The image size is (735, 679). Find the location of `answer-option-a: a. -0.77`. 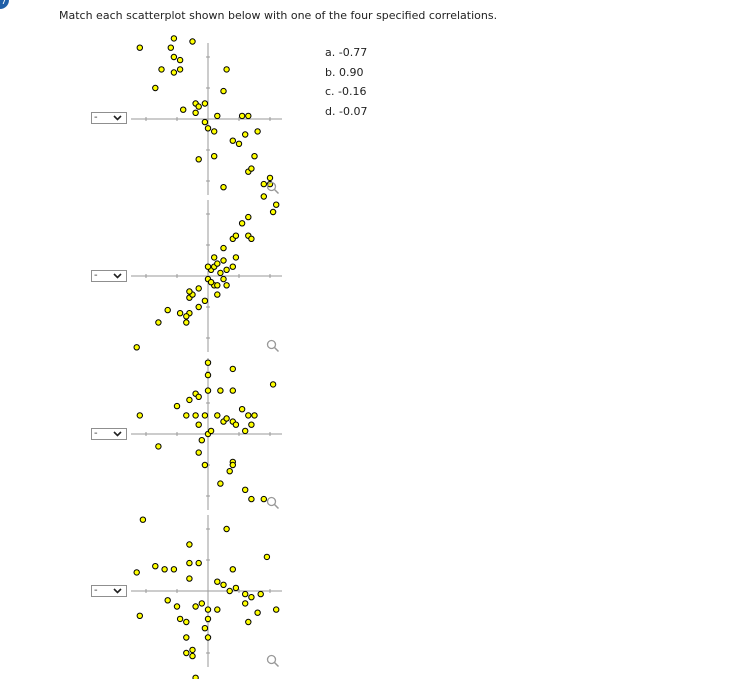

answer-option-a: a. -0.77 is located at coordinates (346, 52).